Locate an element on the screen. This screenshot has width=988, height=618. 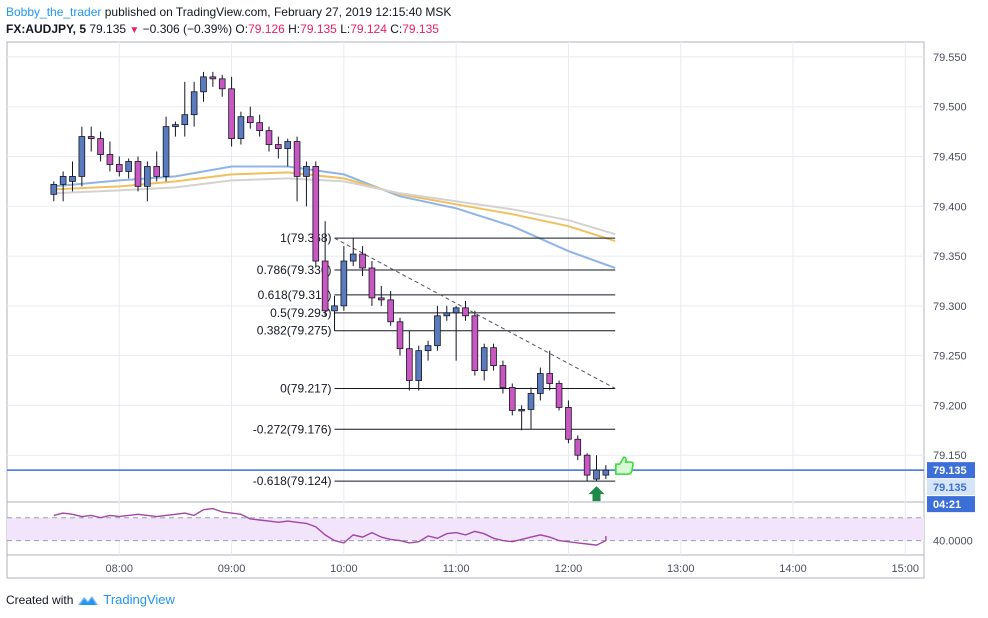
fib-level-label: -0.618(79.124) is located at coordinates (292, 481).